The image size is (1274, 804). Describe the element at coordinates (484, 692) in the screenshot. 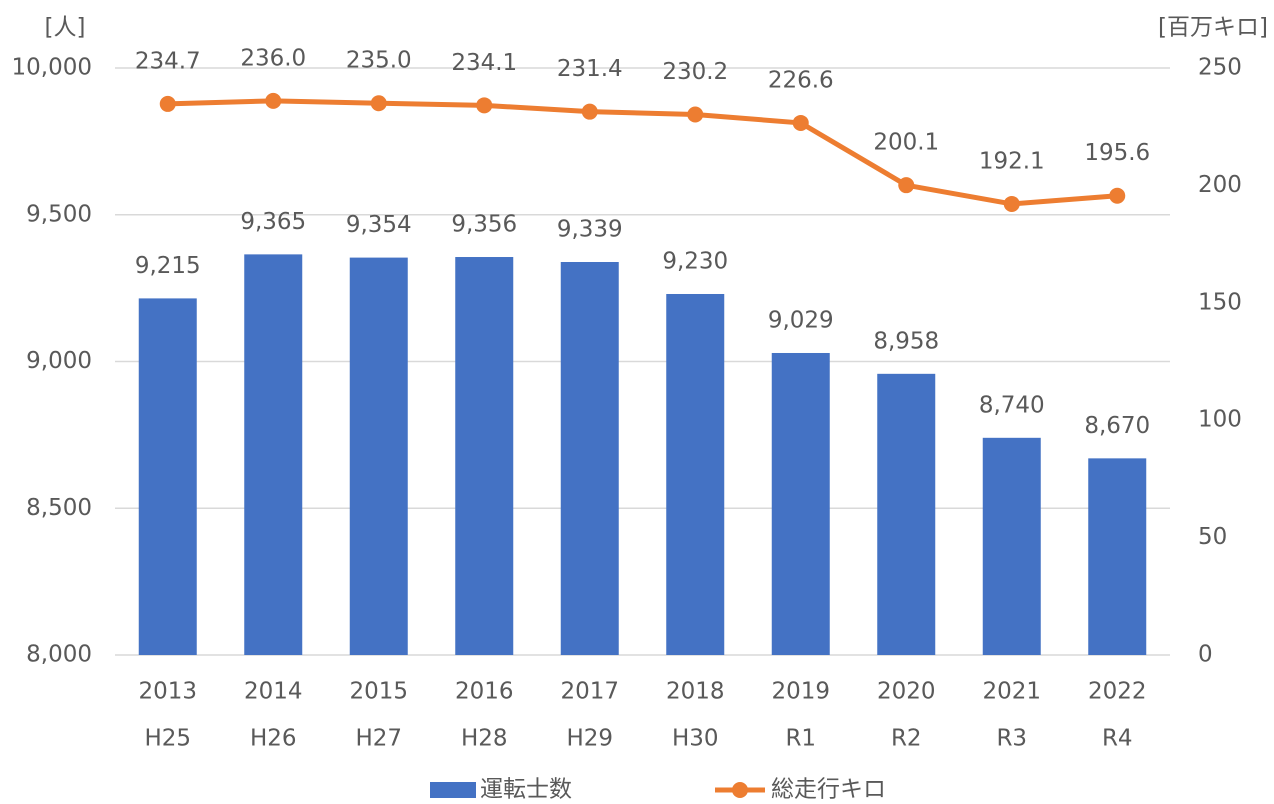

I see `x-tick-label: 2016` at that location.